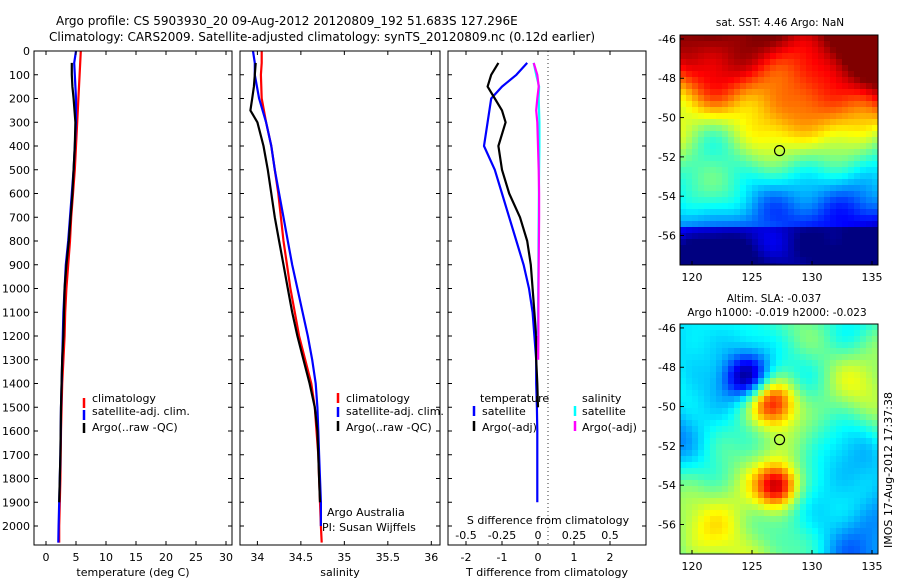  What do you see at coordinates (378, 398) in the screenshot?
I see `legend-label-climatology: climatology` at bounding box center [378, 398].